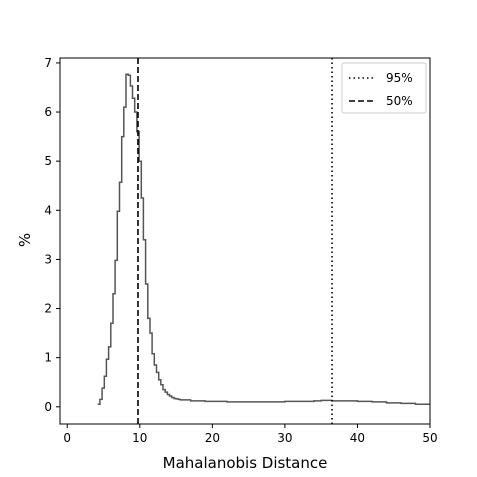 The width and height of the screenshot is (477, 477). Describe the element at coordinates (48, 407) in the screenshot. I see `y-tick-label: 0` at that location.